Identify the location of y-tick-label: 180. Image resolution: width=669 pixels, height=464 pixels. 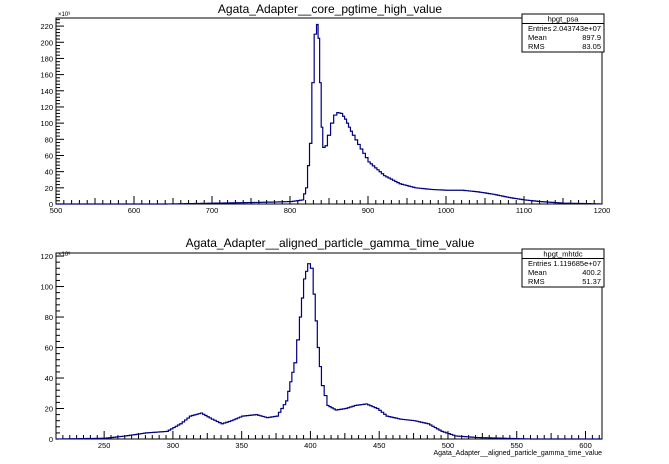
(46, 58).